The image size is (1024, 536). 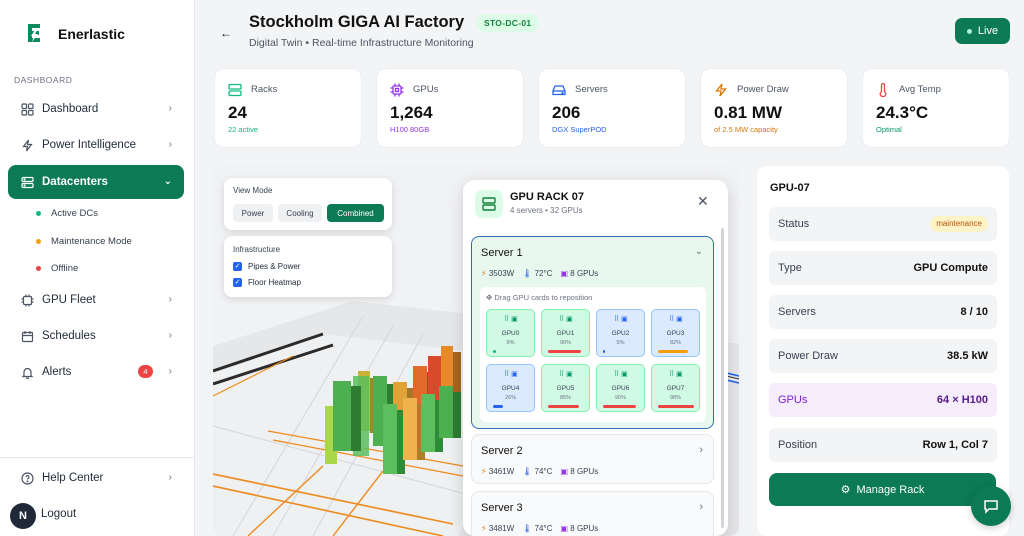 I want to click on grid-icon, so click(x=27, y=109).